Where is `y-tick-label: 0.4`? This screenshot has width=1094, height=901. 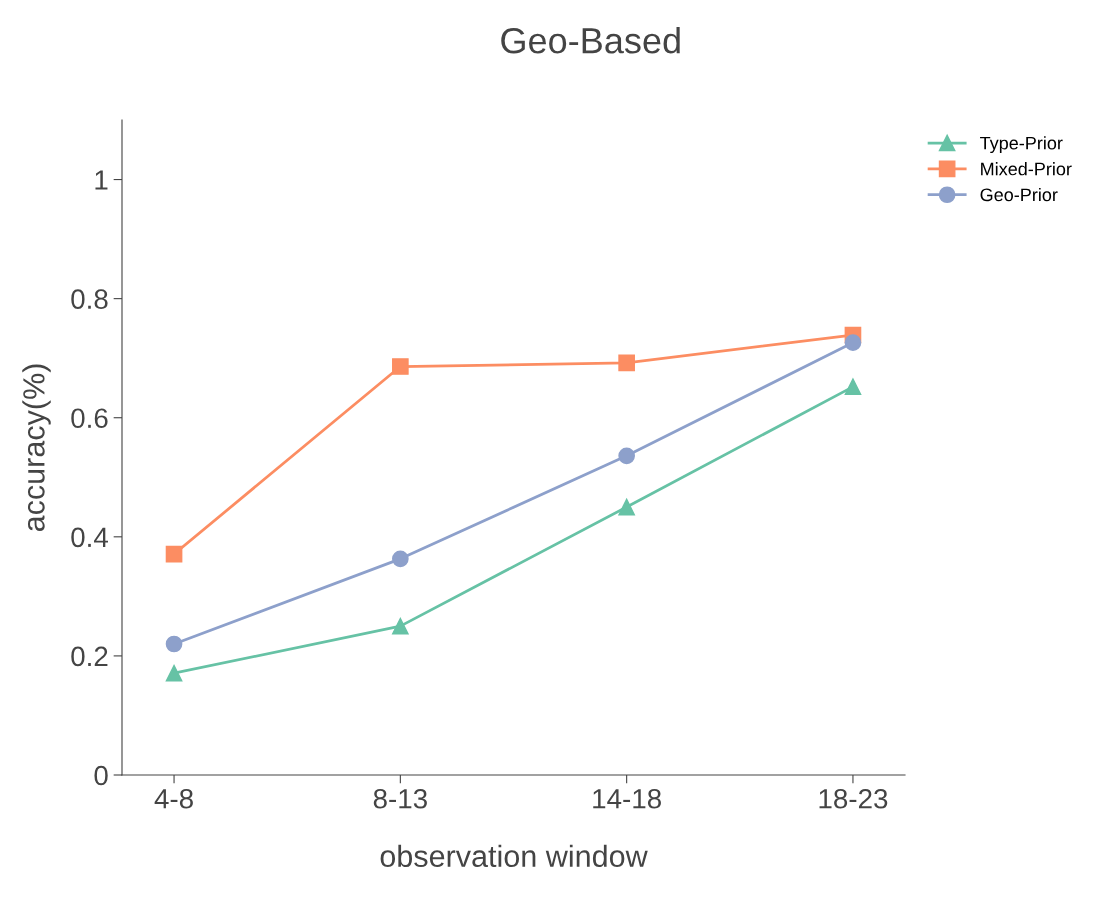 y-tick-label: 0.4 is located at coordinates (89, 537).